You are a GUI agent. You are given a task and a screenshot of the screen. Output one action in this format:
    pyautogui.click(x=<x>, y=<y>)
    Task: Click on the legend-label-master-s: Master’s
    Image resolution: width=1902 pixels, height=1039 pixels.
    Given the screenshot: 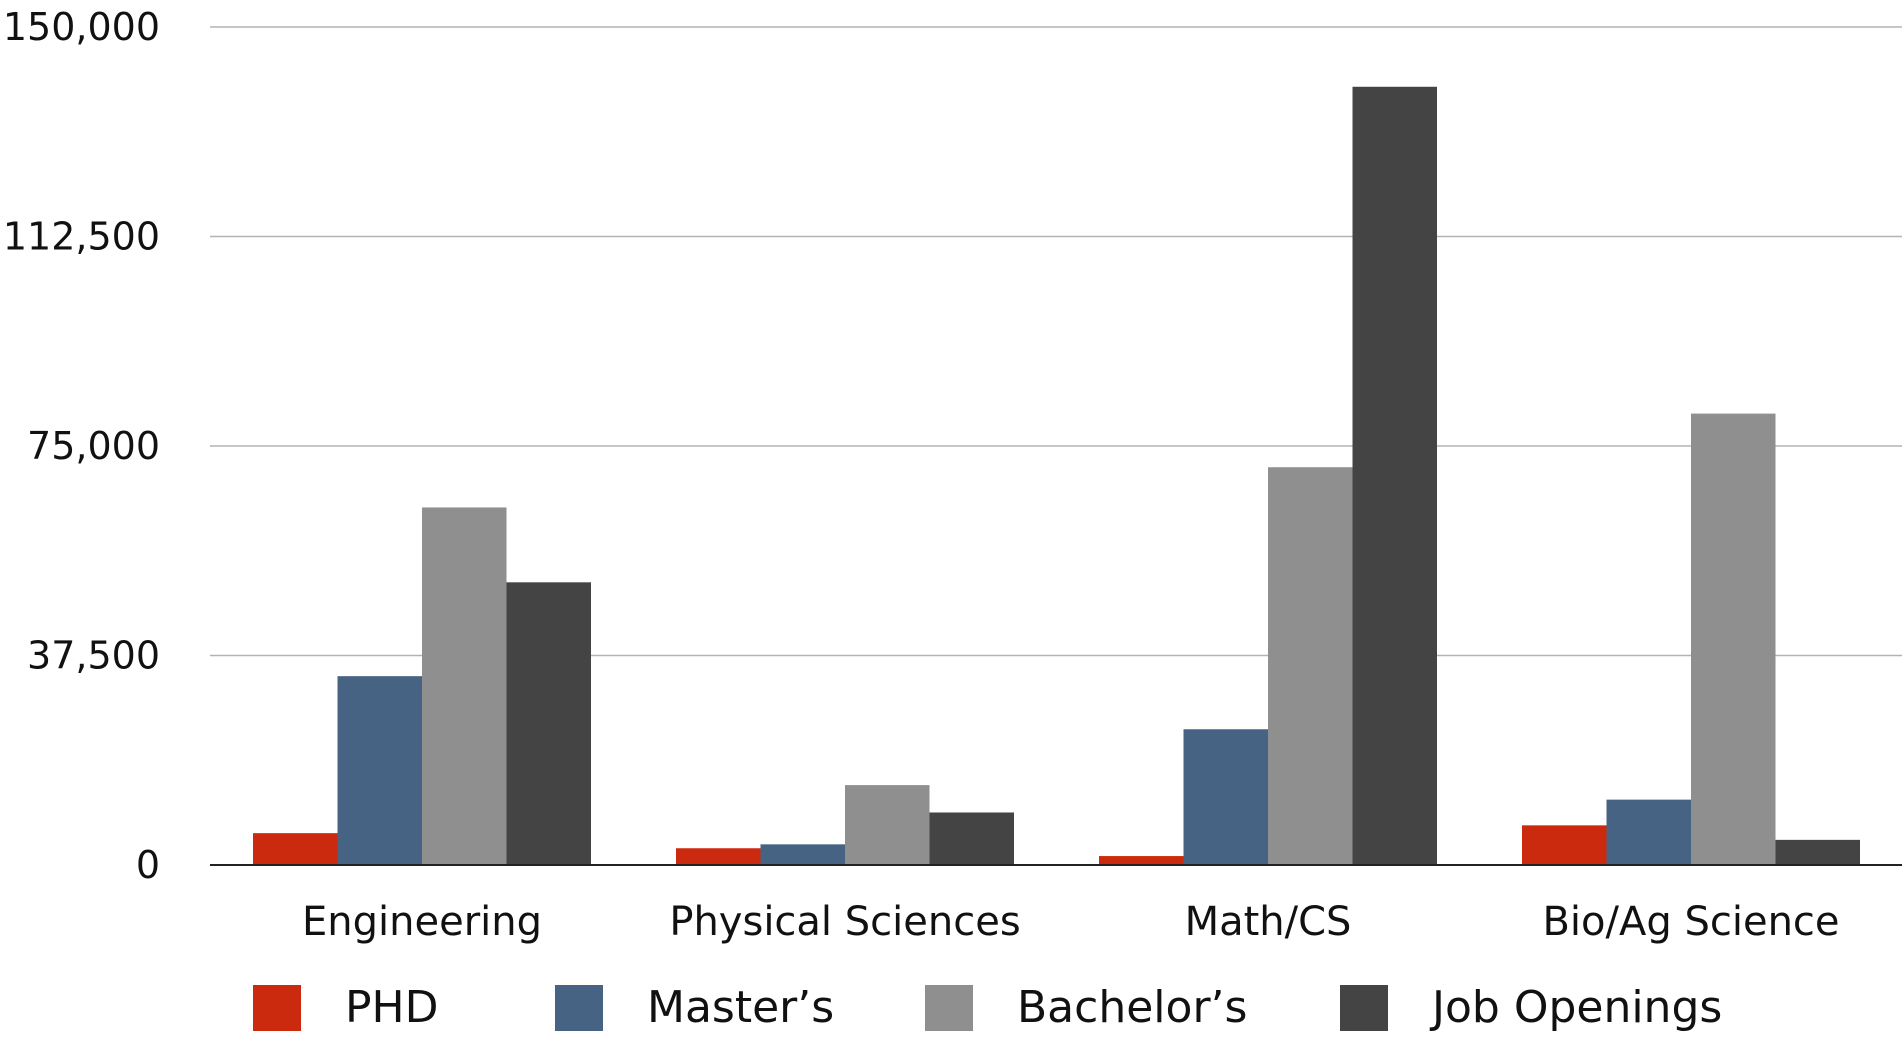 What is the action you would take?
    pyautogui.click(x=740, y=1007)
    